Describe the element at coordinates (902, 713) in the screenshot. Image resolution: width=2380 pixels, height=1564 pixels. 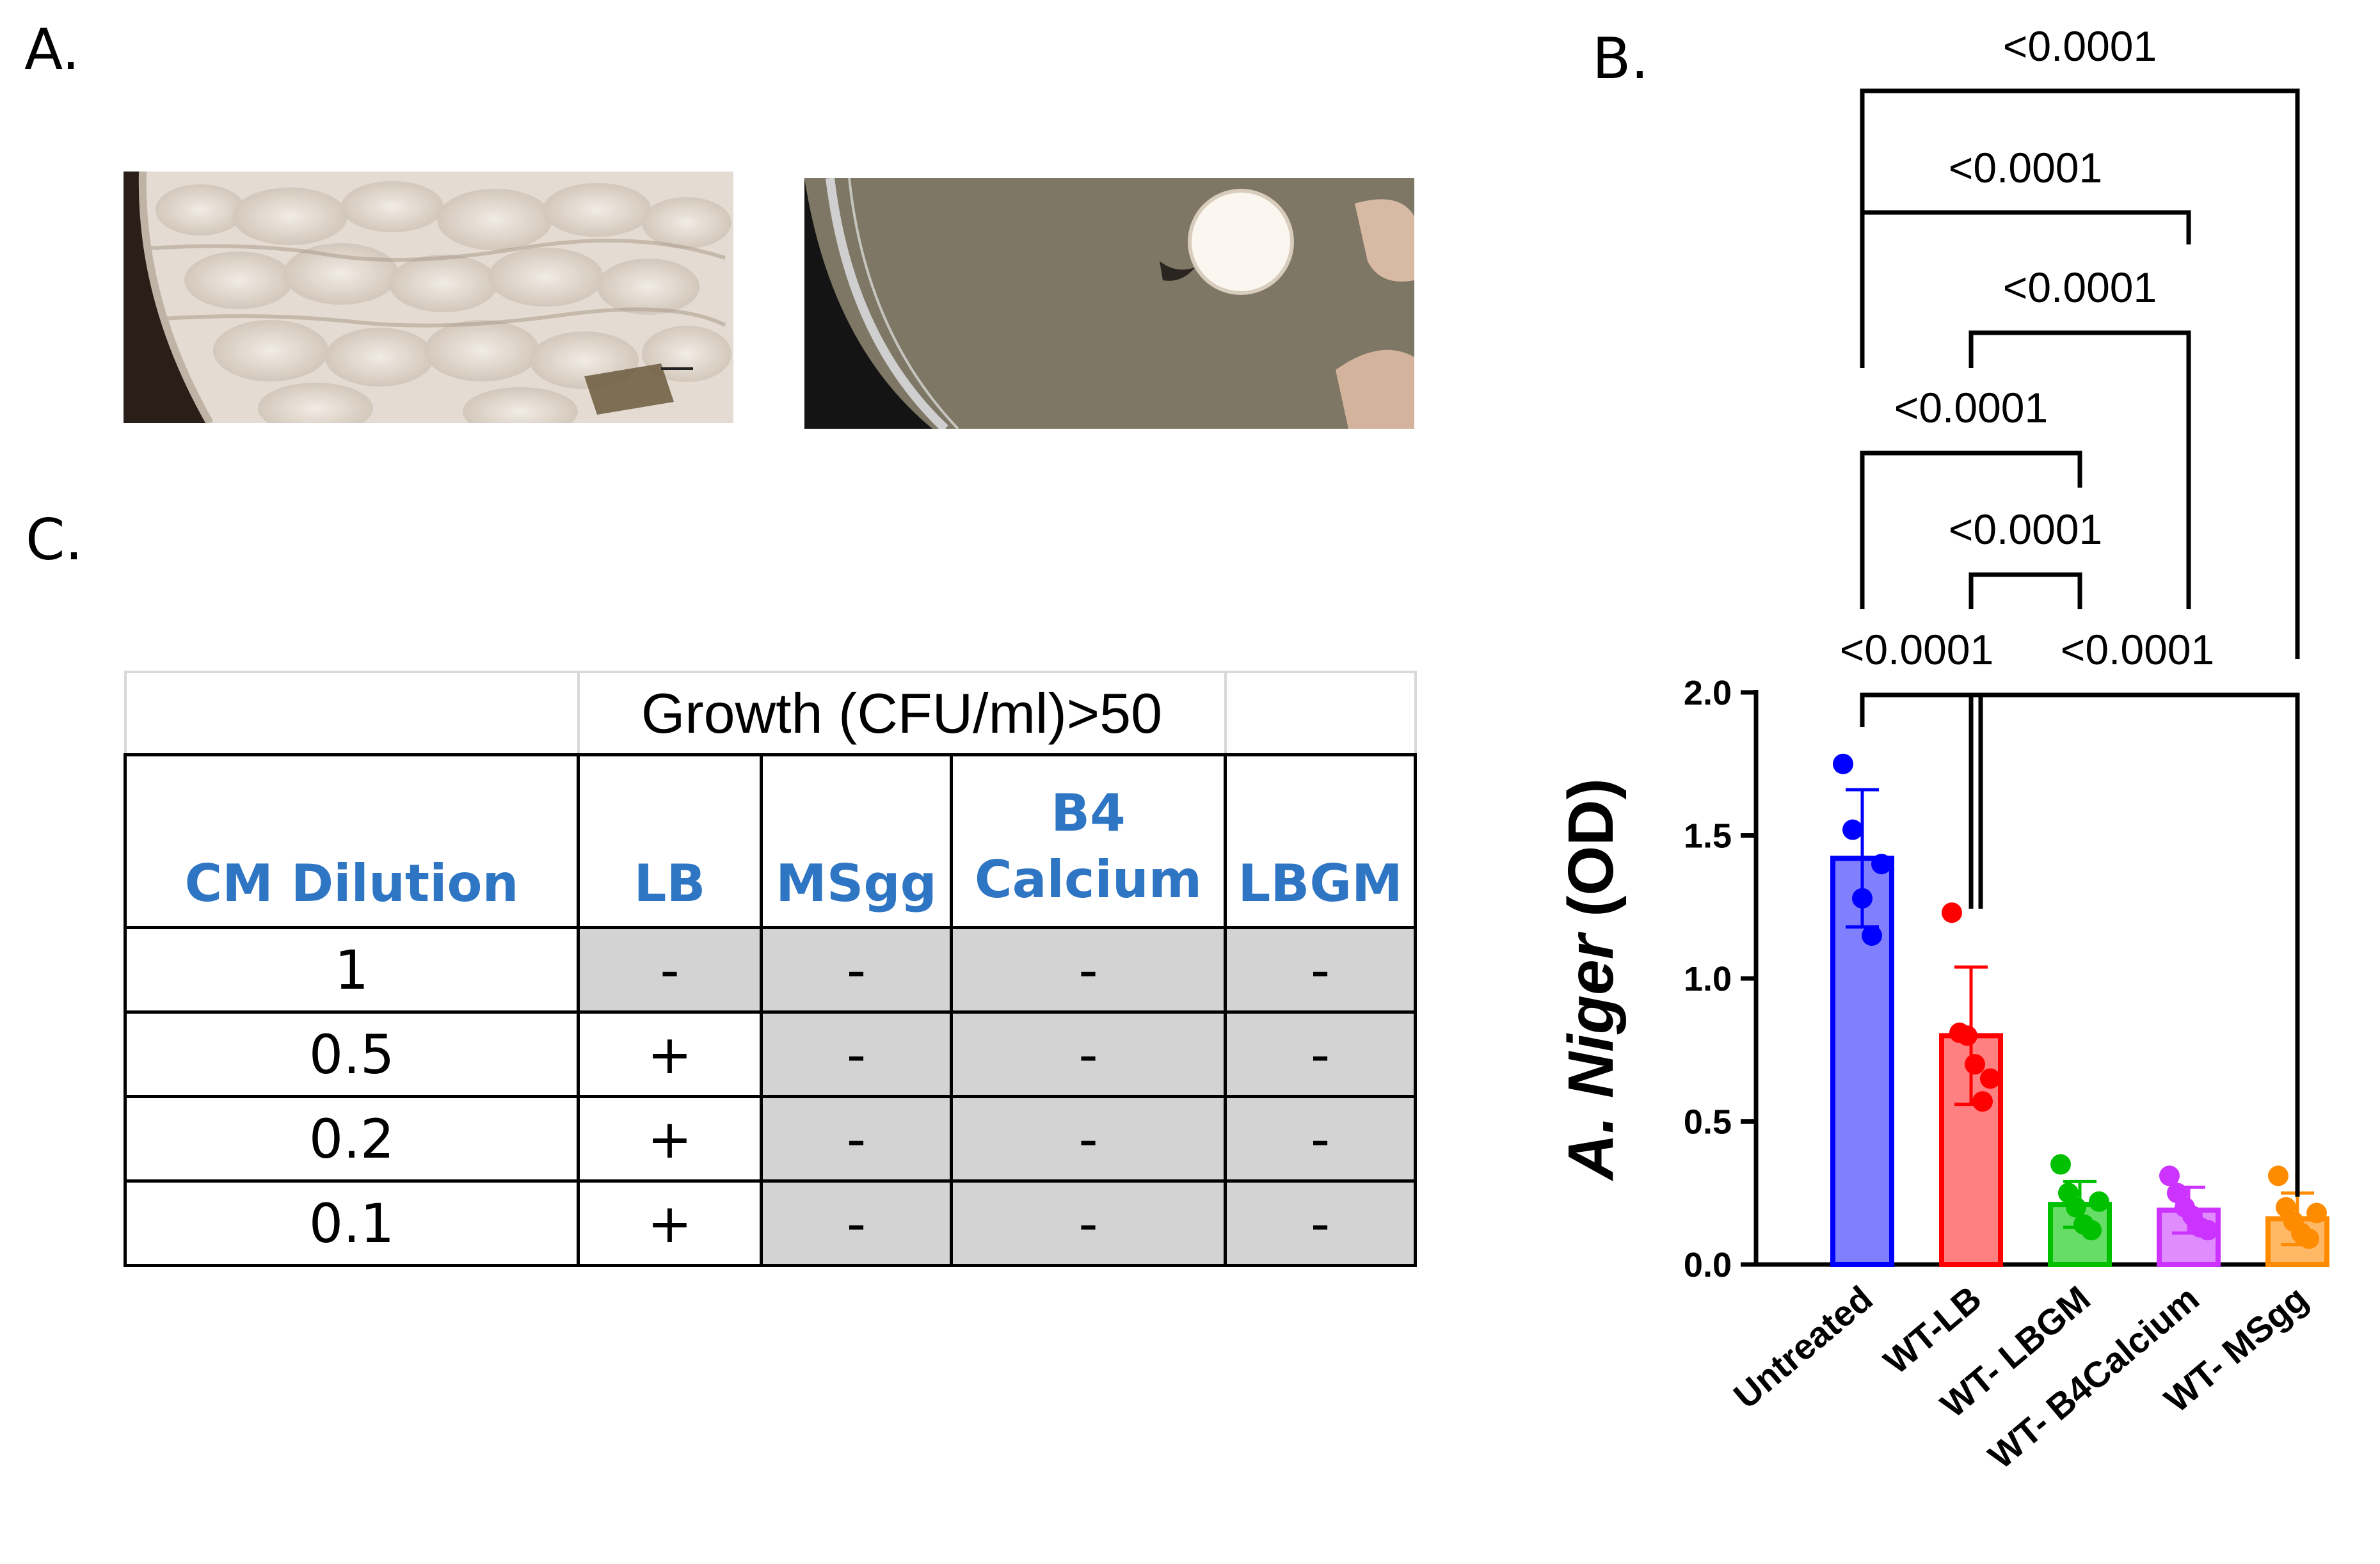
I see `growth-header: Growth (CFU/ml)>50` at that location.